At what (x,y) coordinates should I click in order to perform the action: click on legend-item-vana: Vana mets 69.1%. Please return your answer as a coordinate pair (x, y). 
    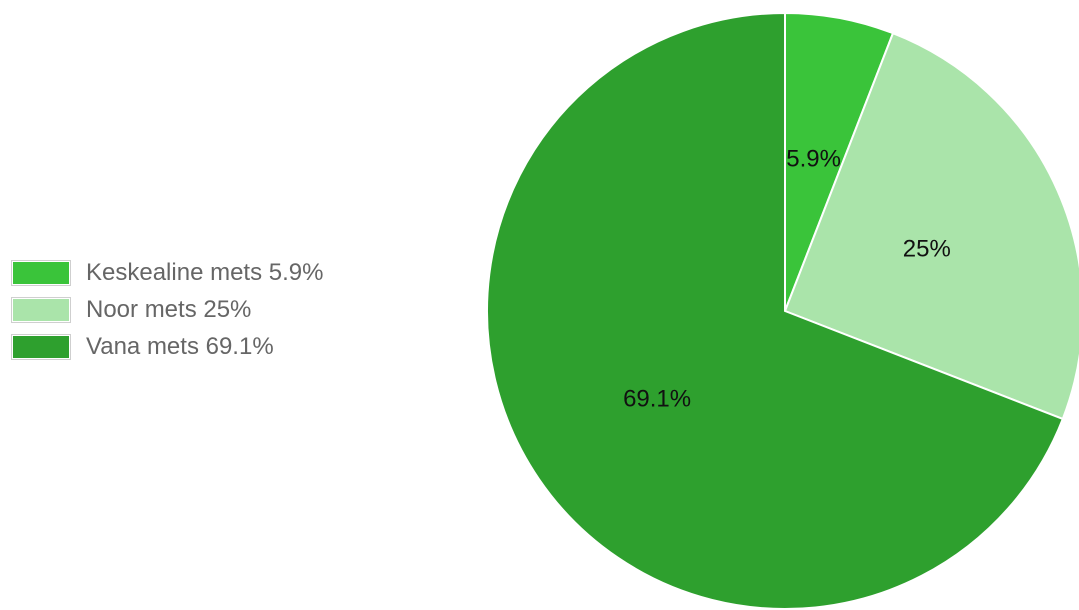
    Looking at the image, I should click on (167, 346).